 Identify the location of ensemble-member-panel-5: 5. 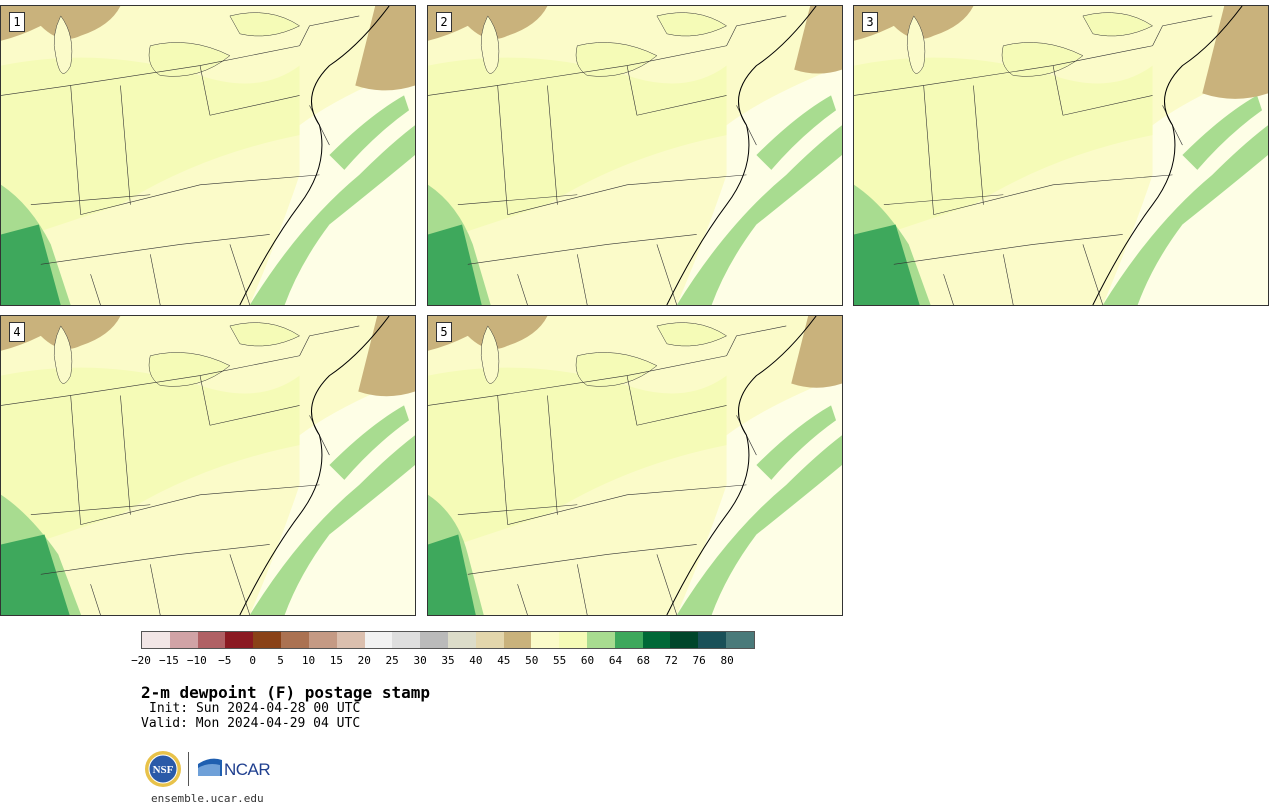
(635, 465).